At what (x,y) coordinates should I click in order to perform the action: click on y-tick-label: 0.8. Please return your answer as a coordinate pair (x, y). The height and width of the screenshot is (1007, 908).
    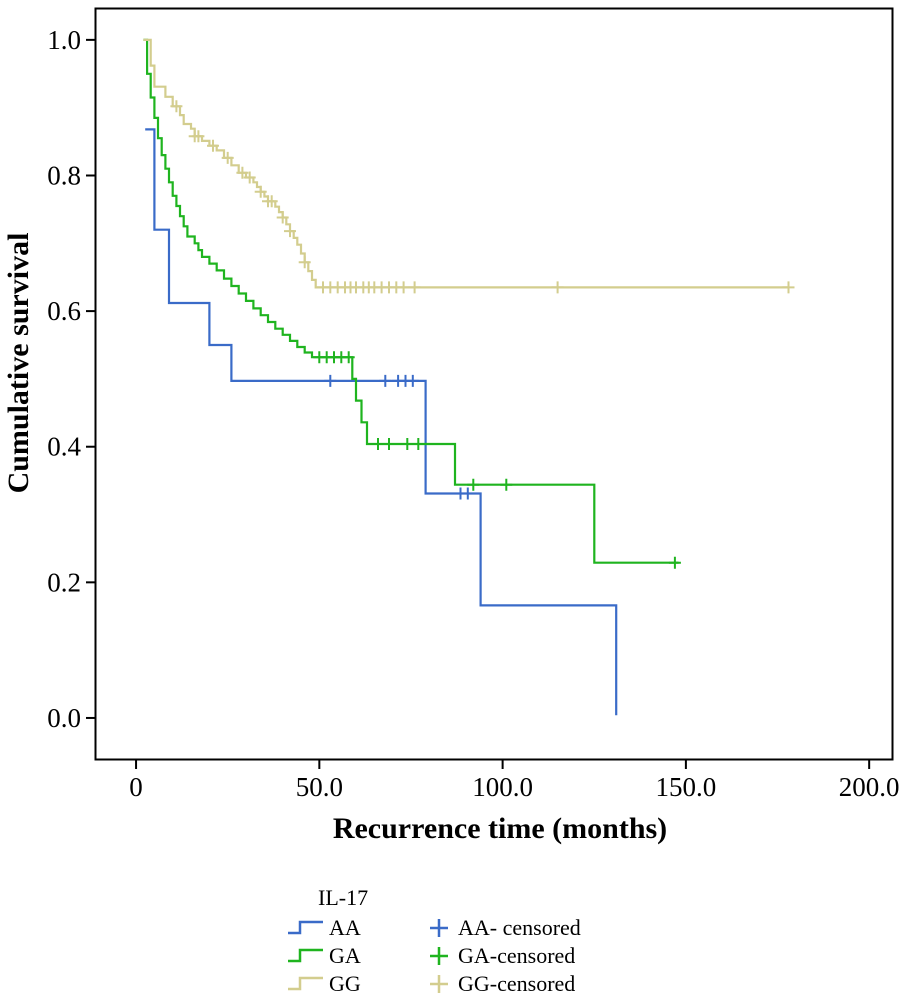
    Looking at the image, I should click on (64, 175).